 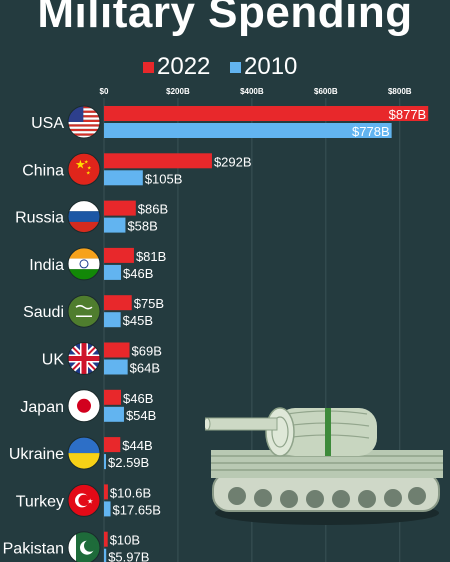 I want to click on data-label-2010-ukraine: $2.59B, so click(x=128, y=462).